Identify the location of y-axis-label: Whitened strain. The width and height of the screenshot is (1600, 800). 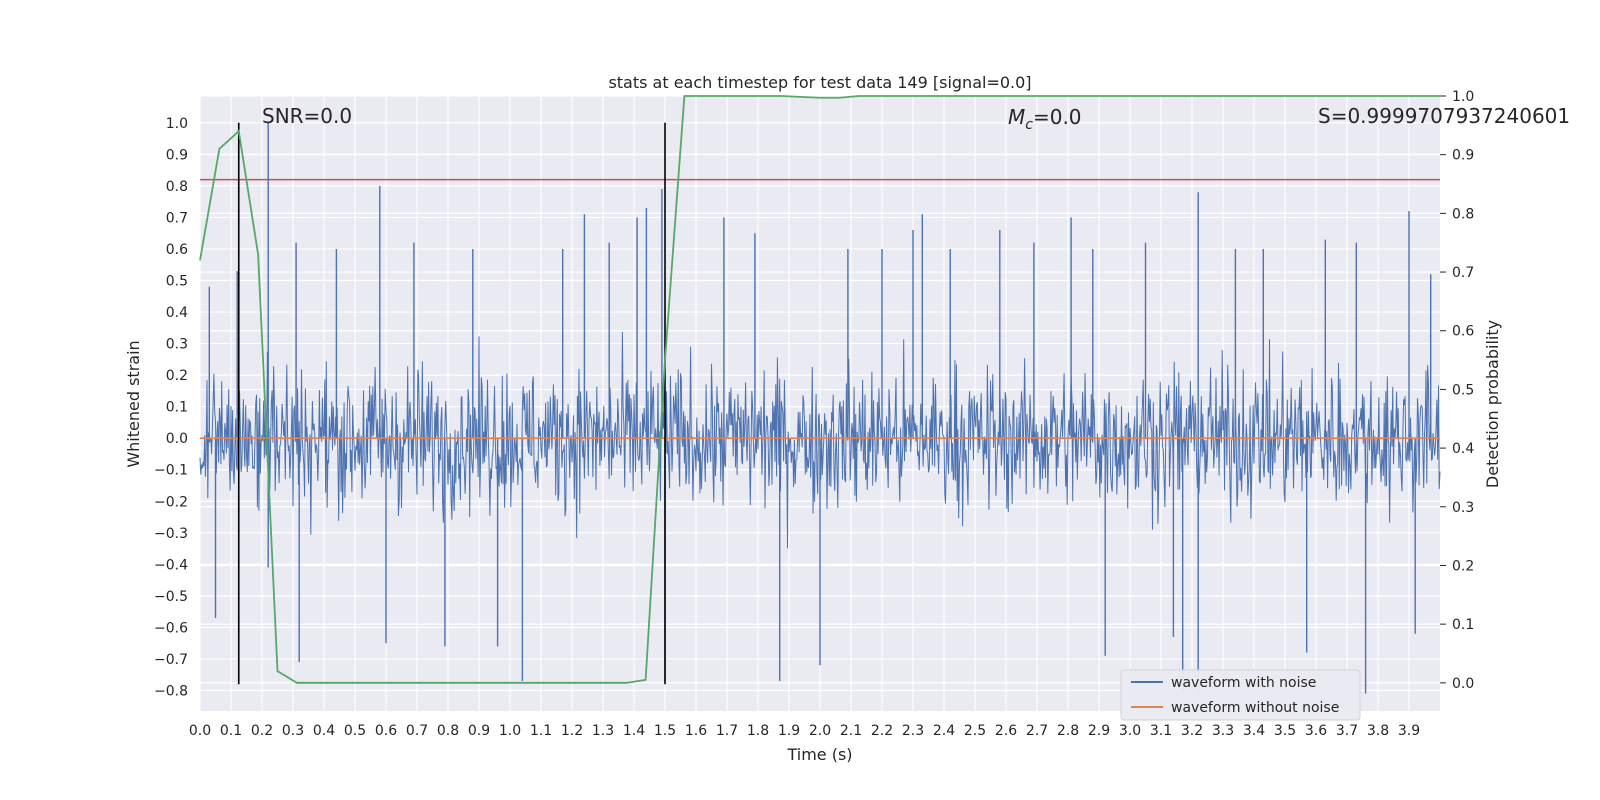
(133, 403).